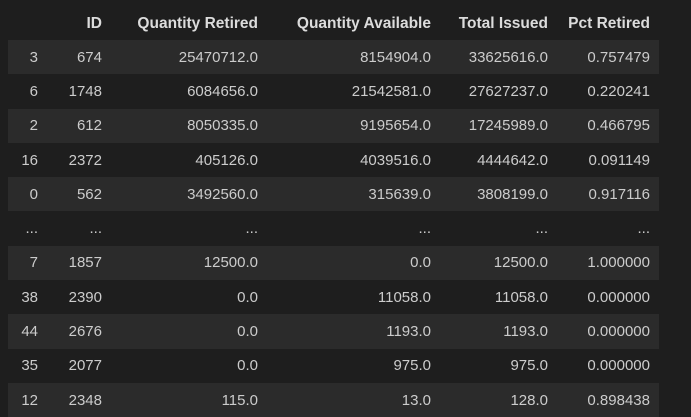 This screenshot has height=417, width=691. Describe the element at coordinates (85, 400) in the screenshot. I see `id-cell: 2348` at that location.